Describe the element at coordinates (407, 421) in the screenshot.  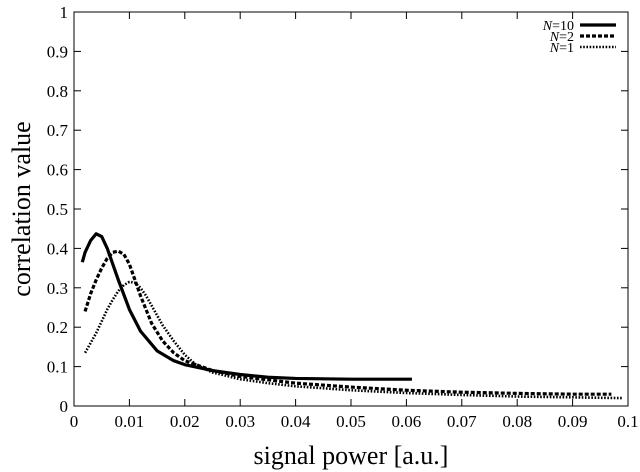
I see `x-tick-label: 0.06` at that location.